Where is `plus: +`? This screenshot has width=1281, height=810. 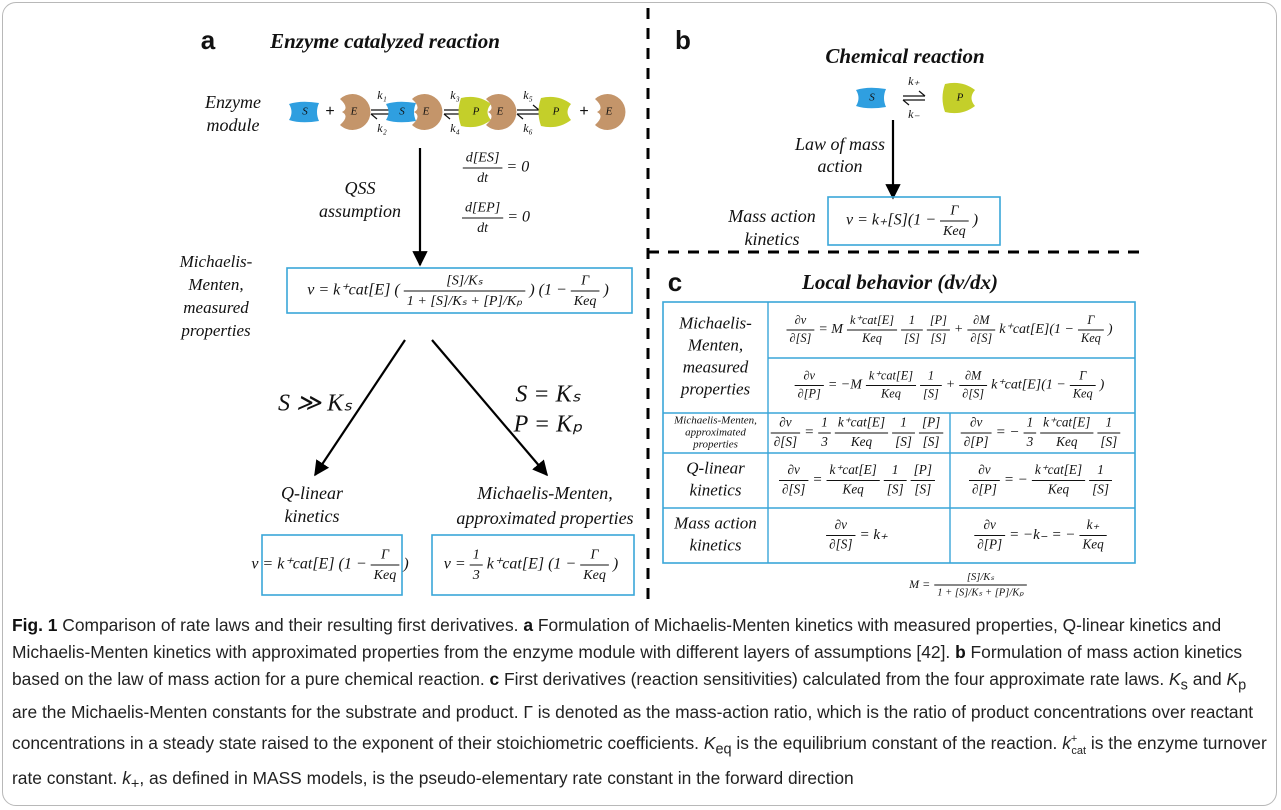
plus: + is located at coordinates (329, 111).